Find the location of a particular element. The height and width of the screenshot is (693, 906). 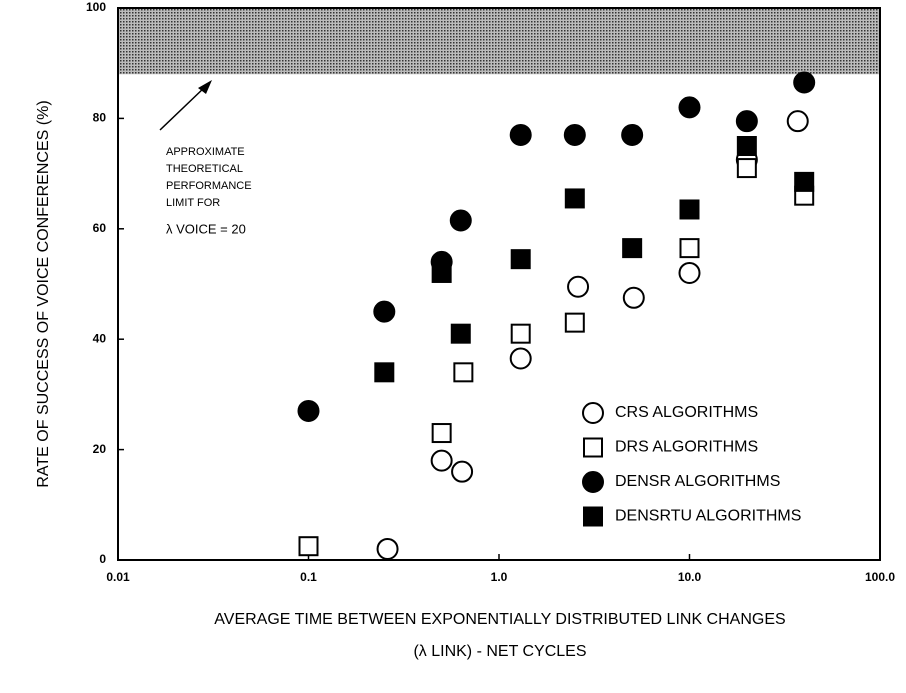

legend-label: DENSRTU ALGORITHMS is located at coordinates (708, 516).